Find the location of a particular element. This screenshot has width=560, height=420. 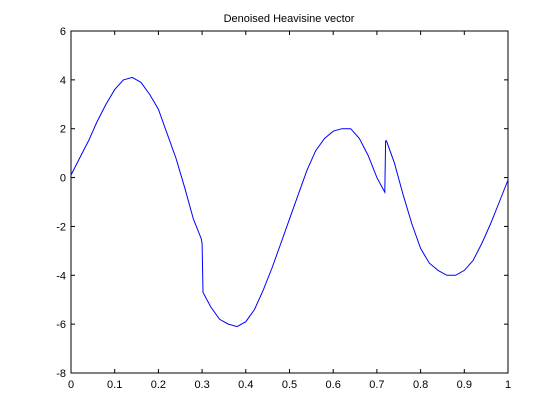

x-tick-label: 0.2 is located at coordinates (158, 385).